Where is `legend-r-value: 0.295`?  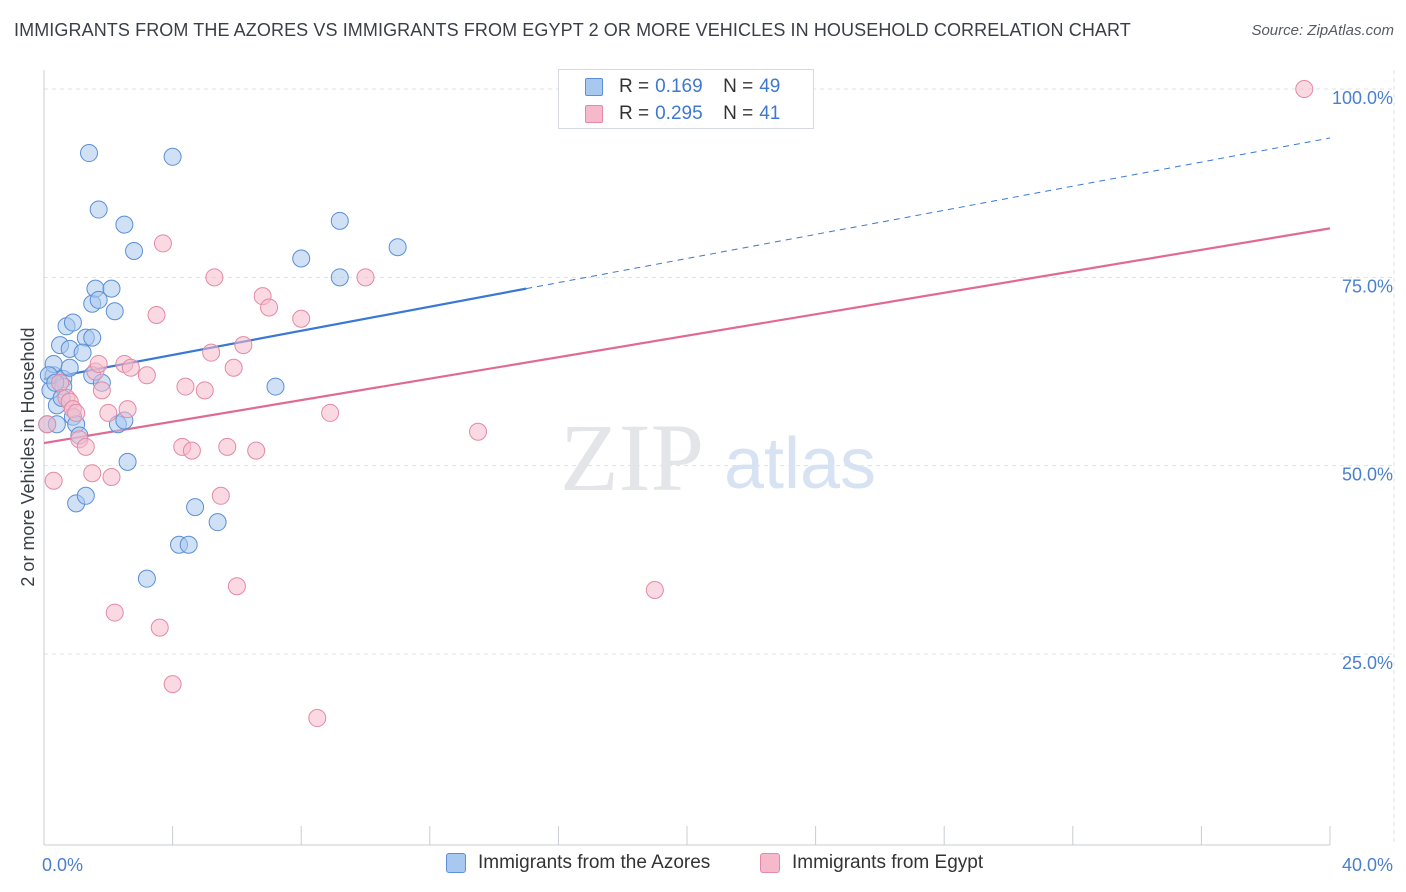 legend-r-value: 0.295 is located at coordinates (679, 113).